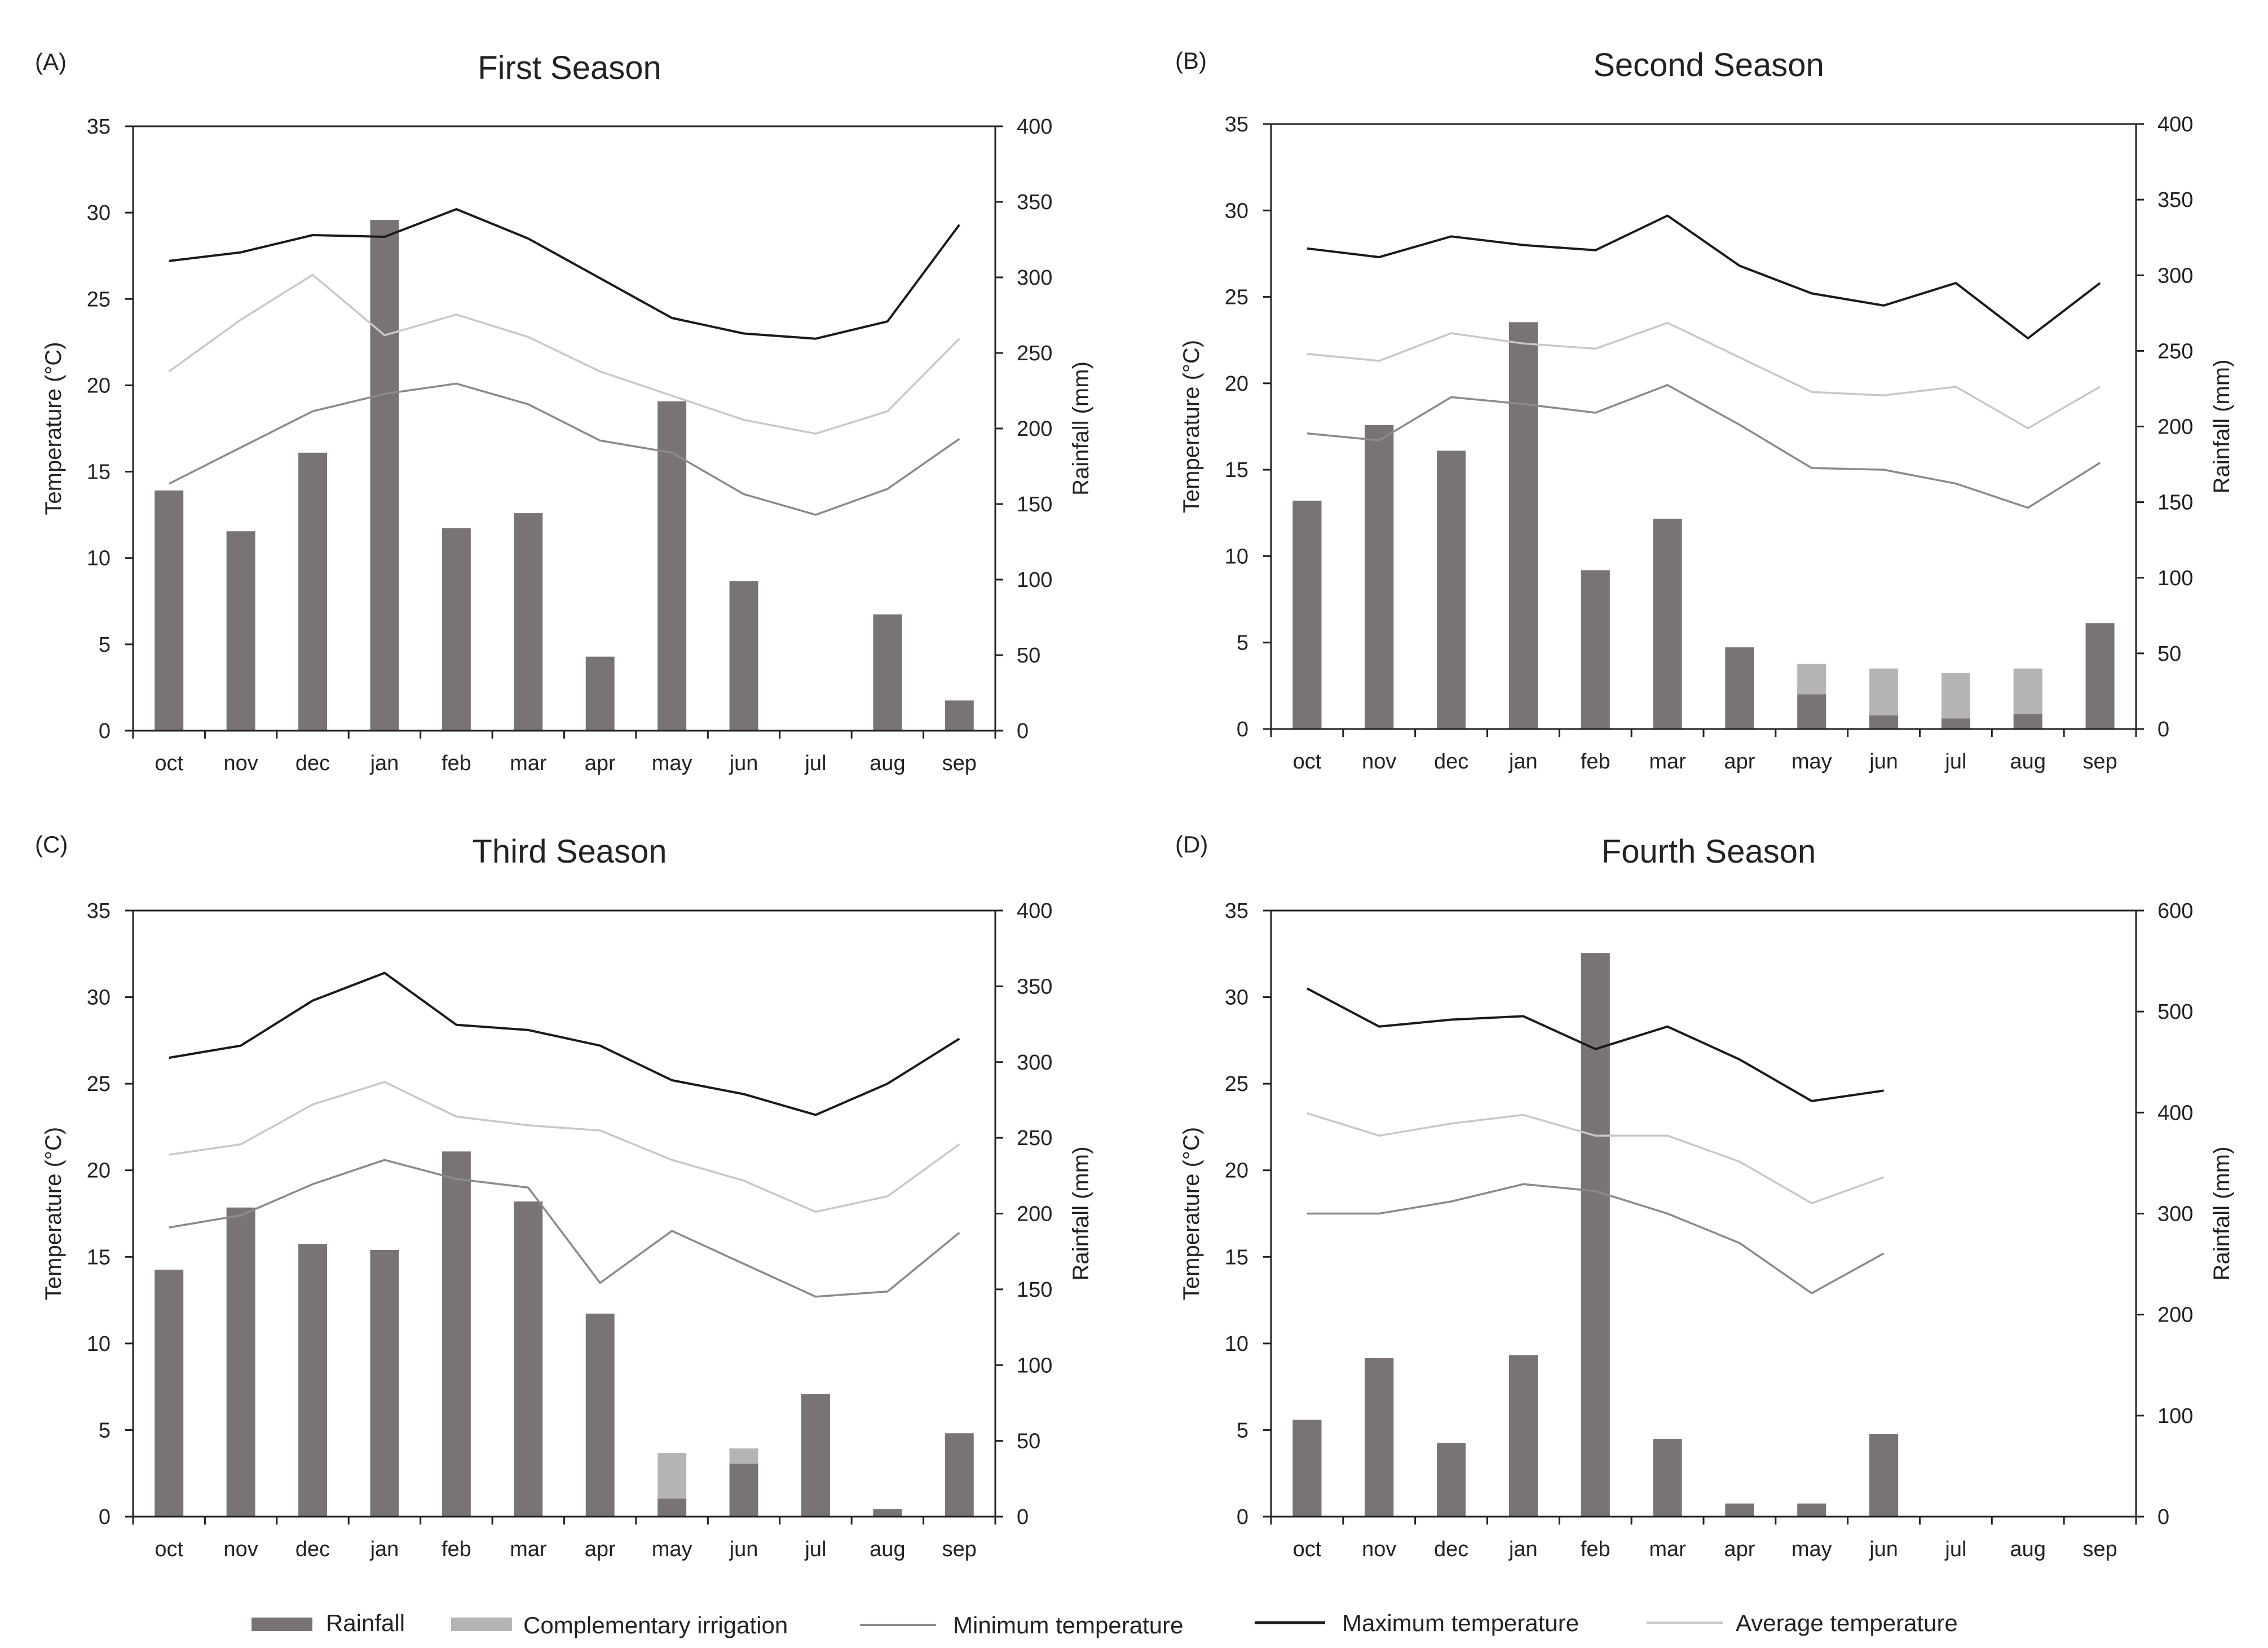 Image resolution: width=2268 pixels, height=1648 pixels. Describe the element at coordinates (743, 1549) in the screenshot. I see `x-tick-label: jun` at that location.